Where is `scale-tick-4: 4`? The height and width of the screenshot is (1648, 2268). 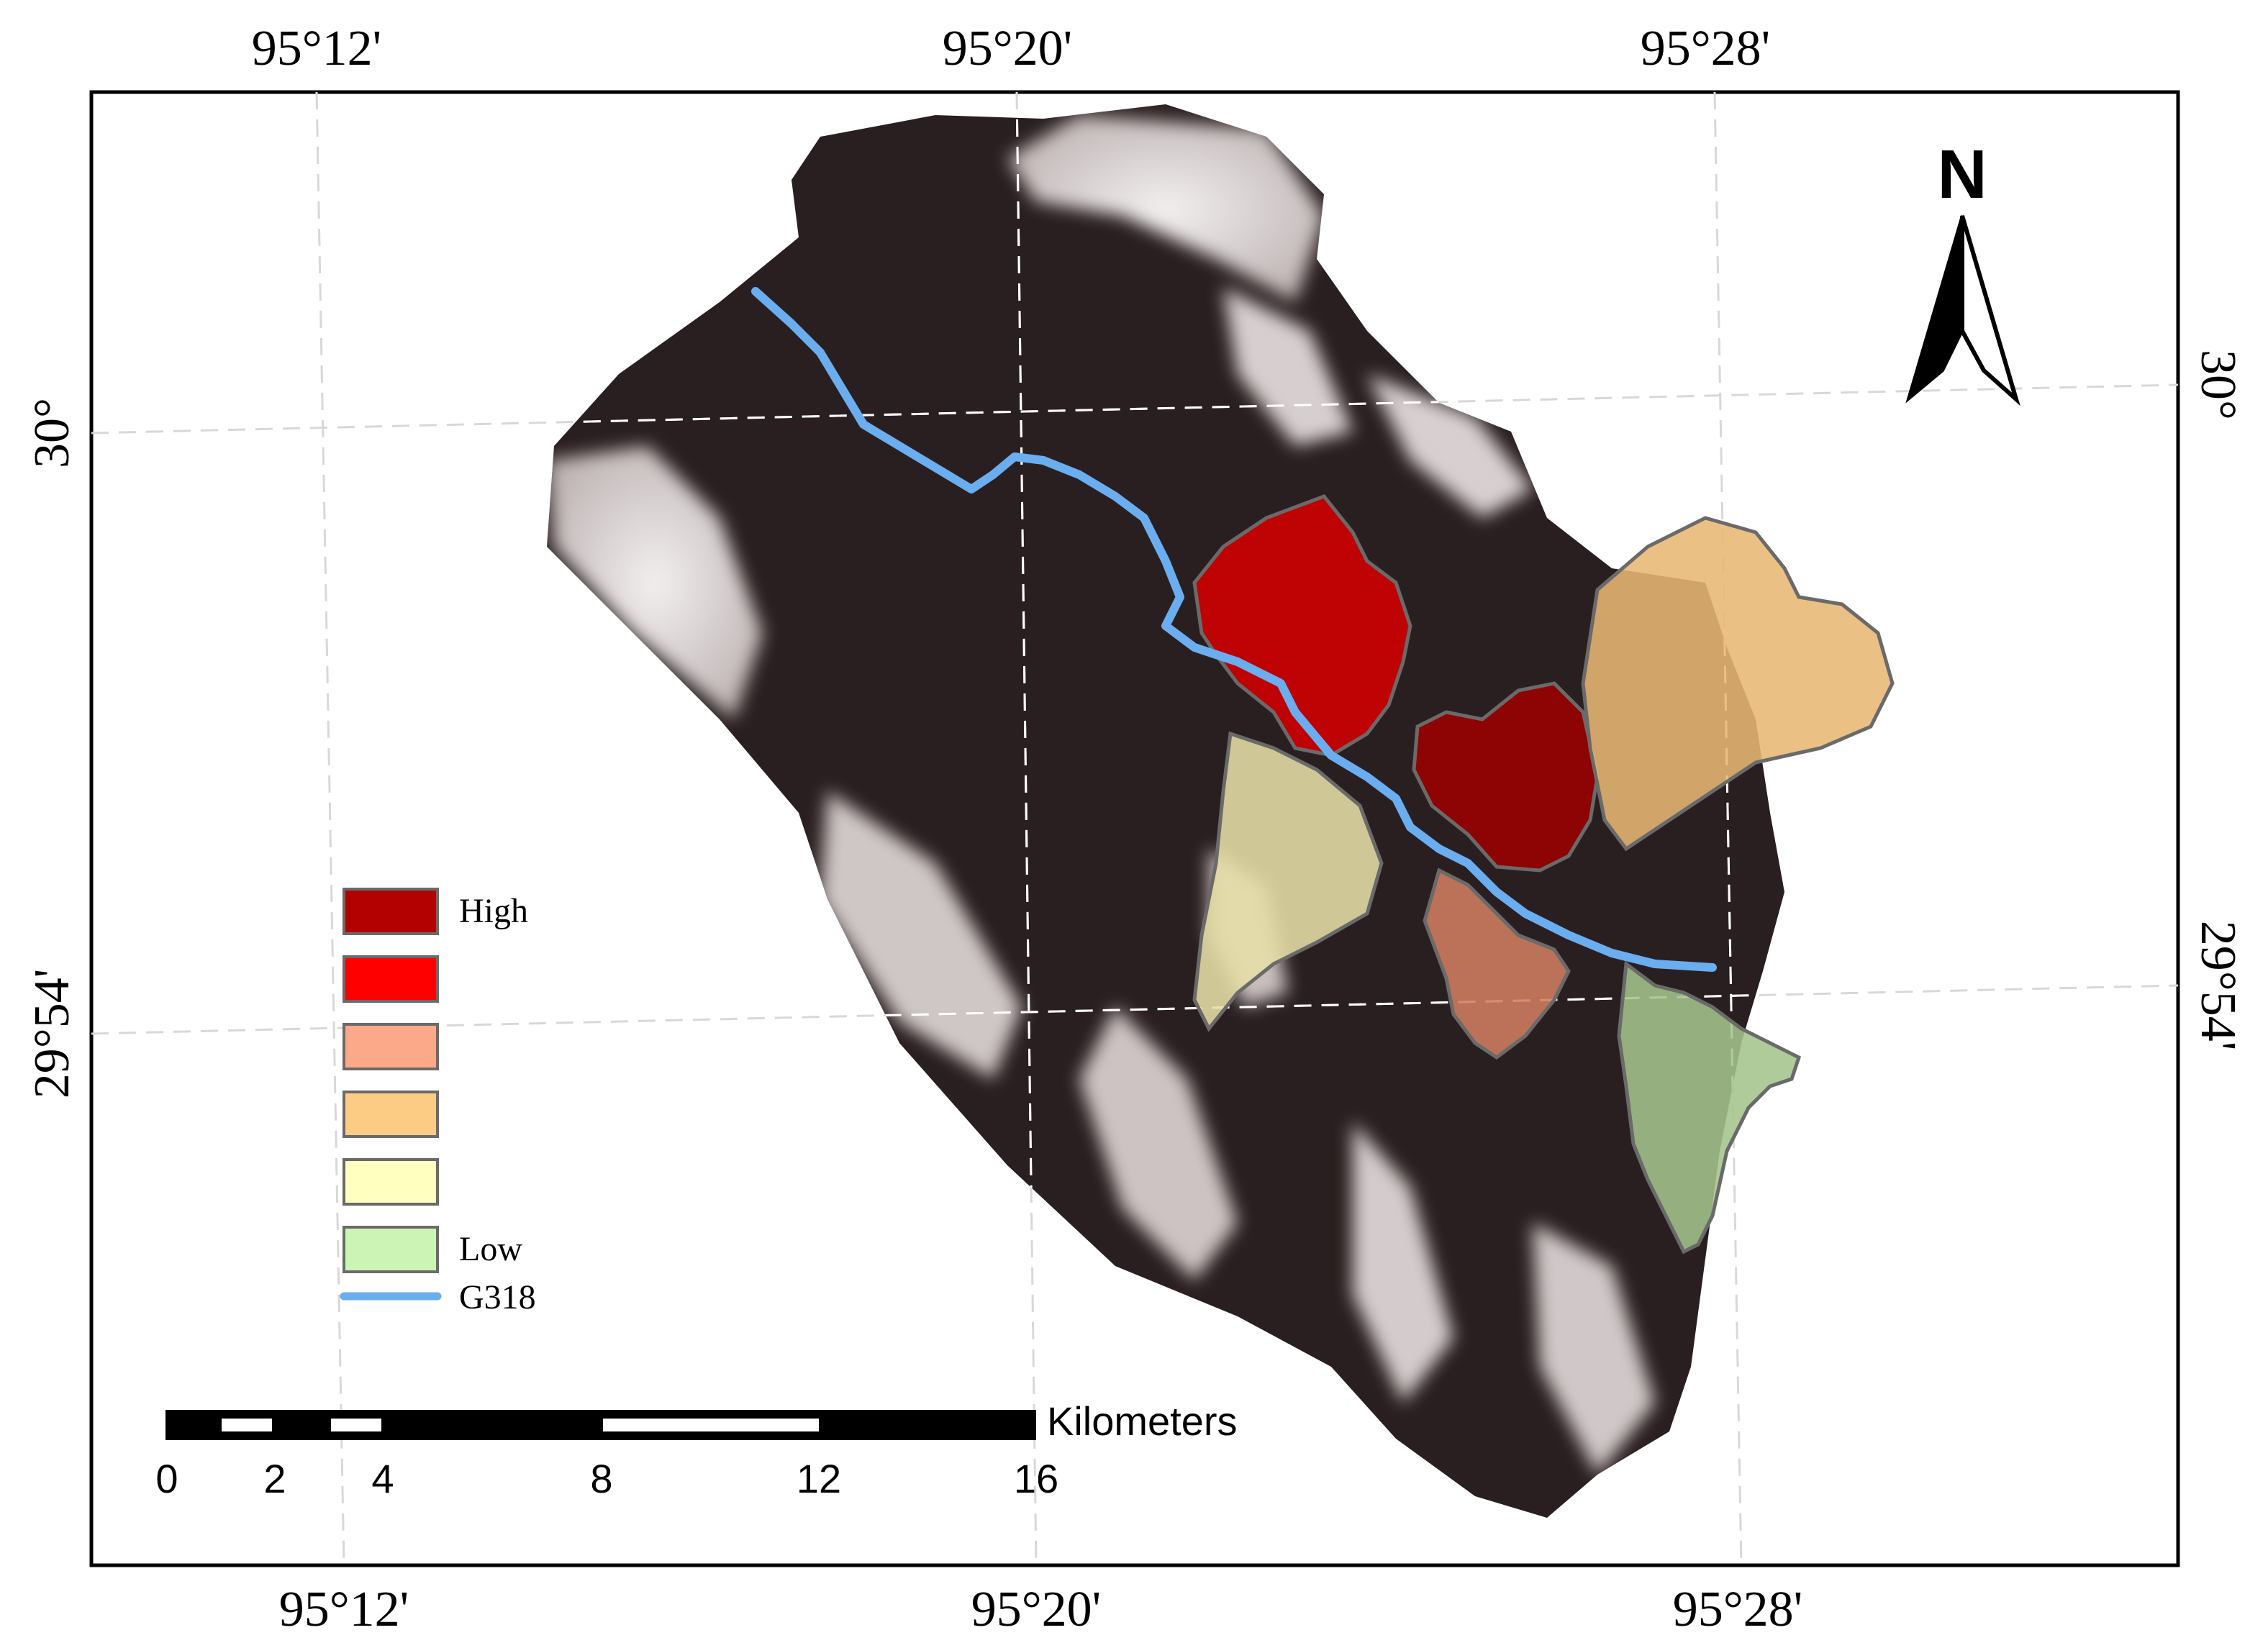 scale-tick-4: 4 is located at coordinates (382, 1478).